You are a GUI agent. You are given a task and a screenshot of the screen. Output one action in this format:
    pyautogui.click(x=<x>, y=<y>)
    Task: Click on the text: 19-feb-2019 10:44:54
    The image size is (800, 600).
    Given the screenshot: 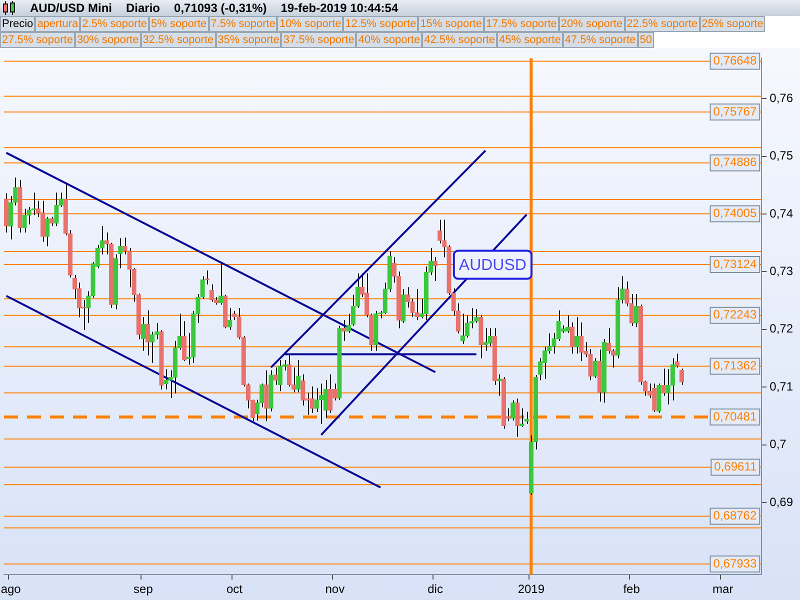 What is the action you would take?
    pyautogui.click(x=339, y=8)
    